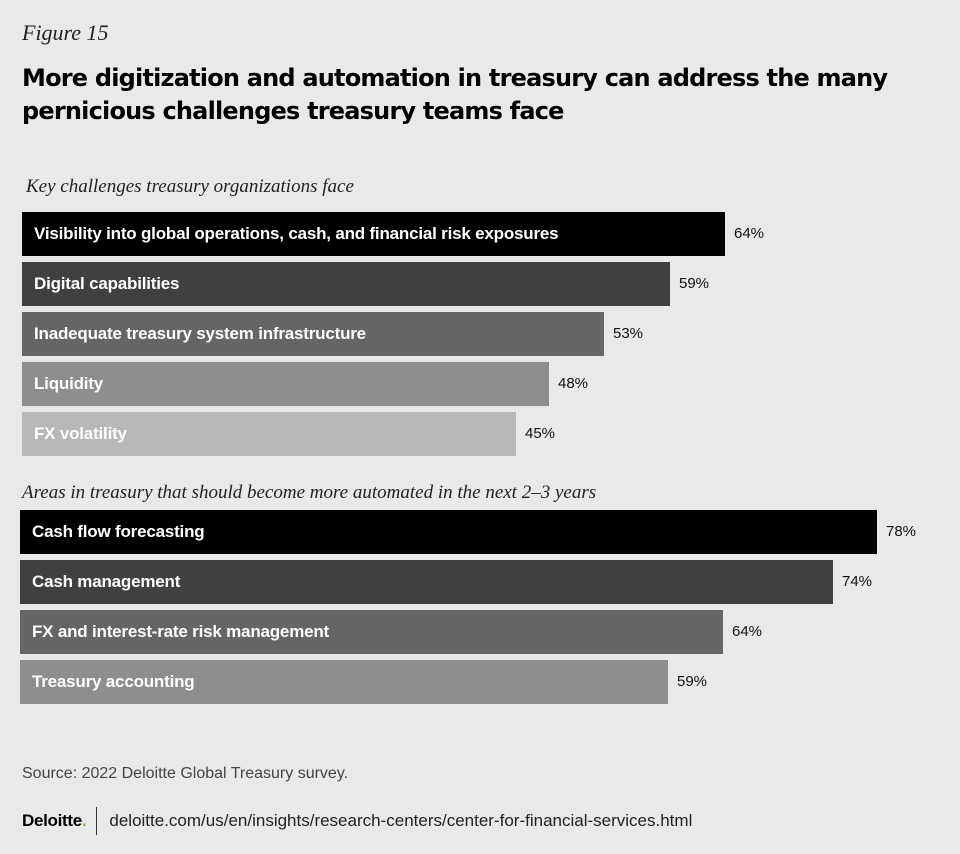 The height and width of the screenshot is (854, 960). I want to click on data-label: 74%, so click(857, 581).